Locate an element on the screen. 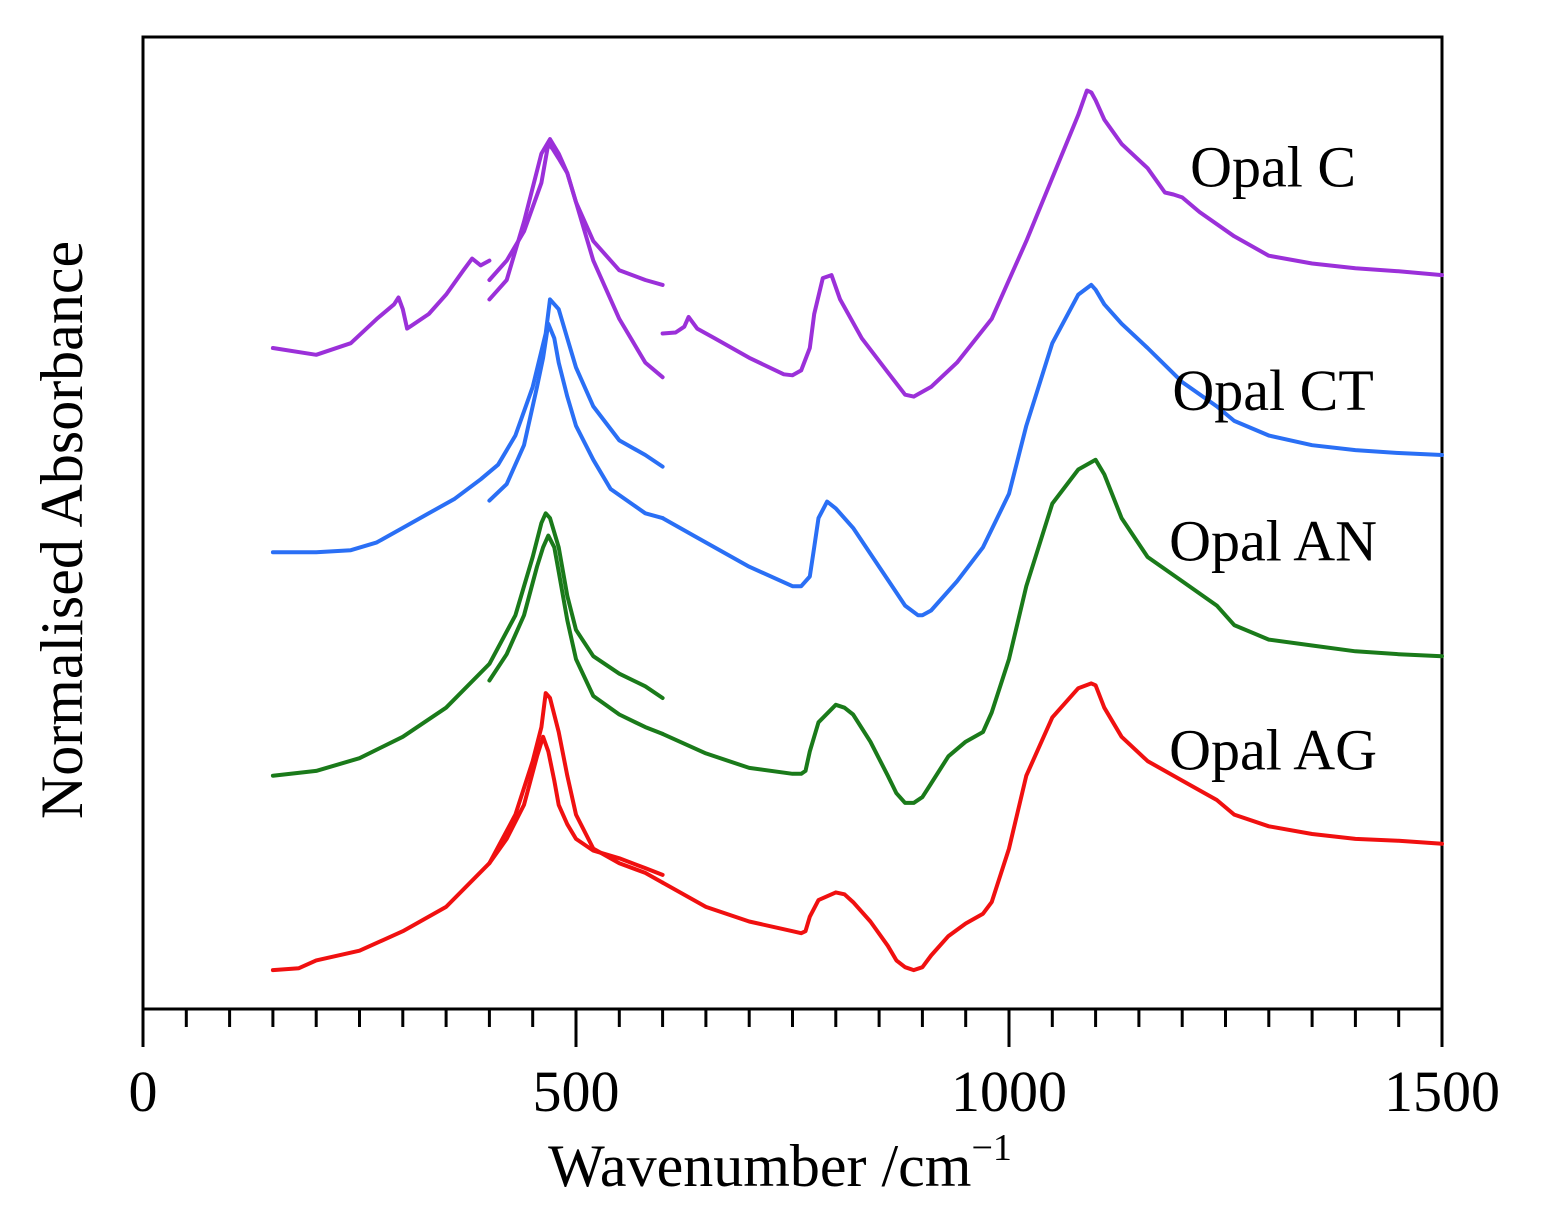  x-tick-label-1000: 1000 is located at coordinates (1009, 1091).